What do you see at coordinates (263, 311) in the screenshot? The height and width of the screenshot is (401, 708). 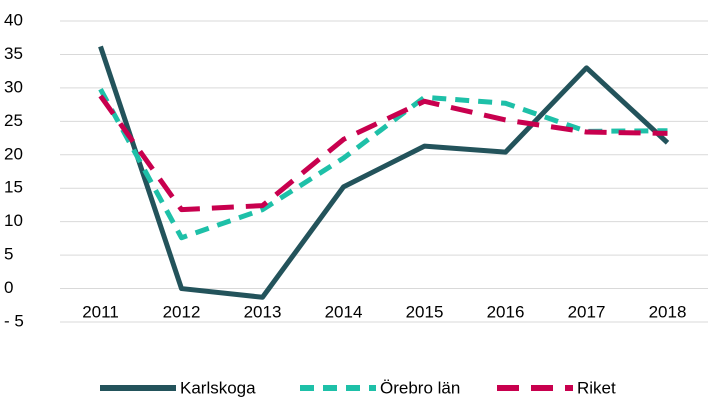 I see `x-tick-label: 2013` at bounding box center [263, 311].